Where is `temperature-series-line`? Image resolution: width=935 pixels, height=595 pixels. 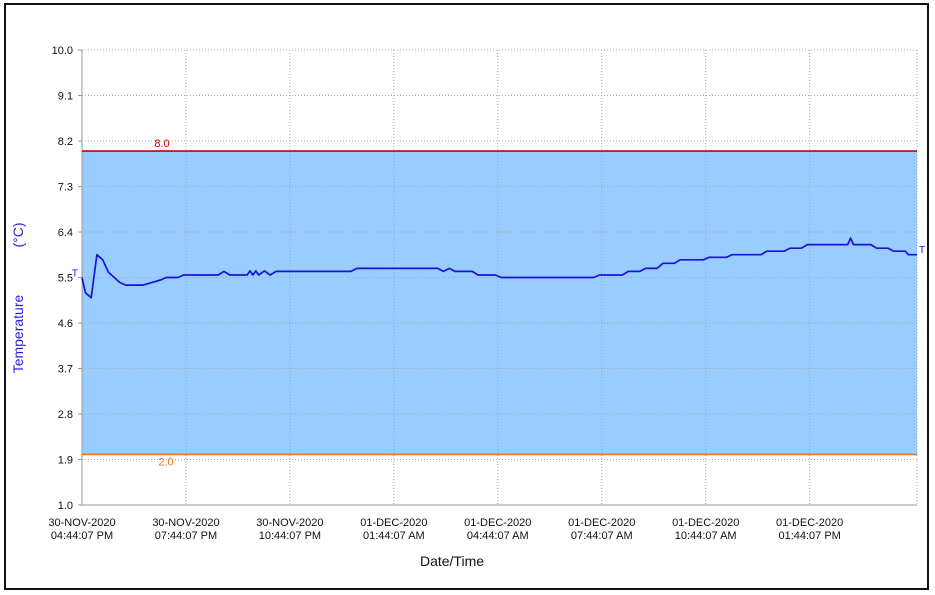 temperature-series-line is located at coordinates (499, 268).